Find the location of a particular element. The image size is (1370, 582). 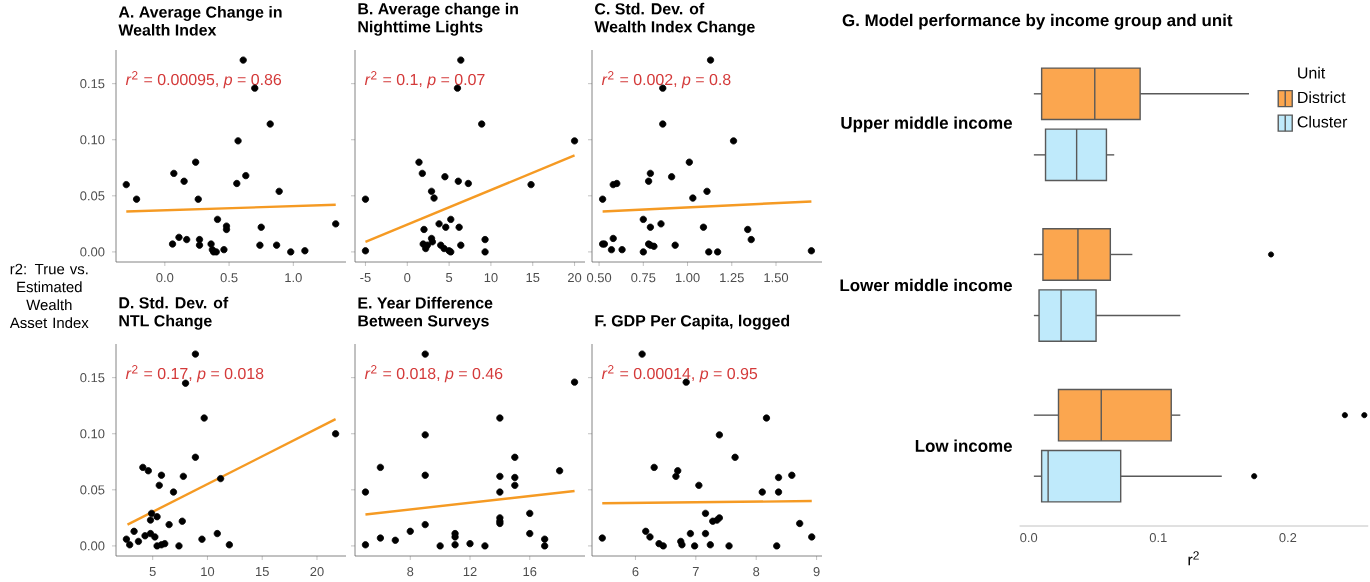

y-tick-label: Upper middle income is located at coordinates (926, 124).